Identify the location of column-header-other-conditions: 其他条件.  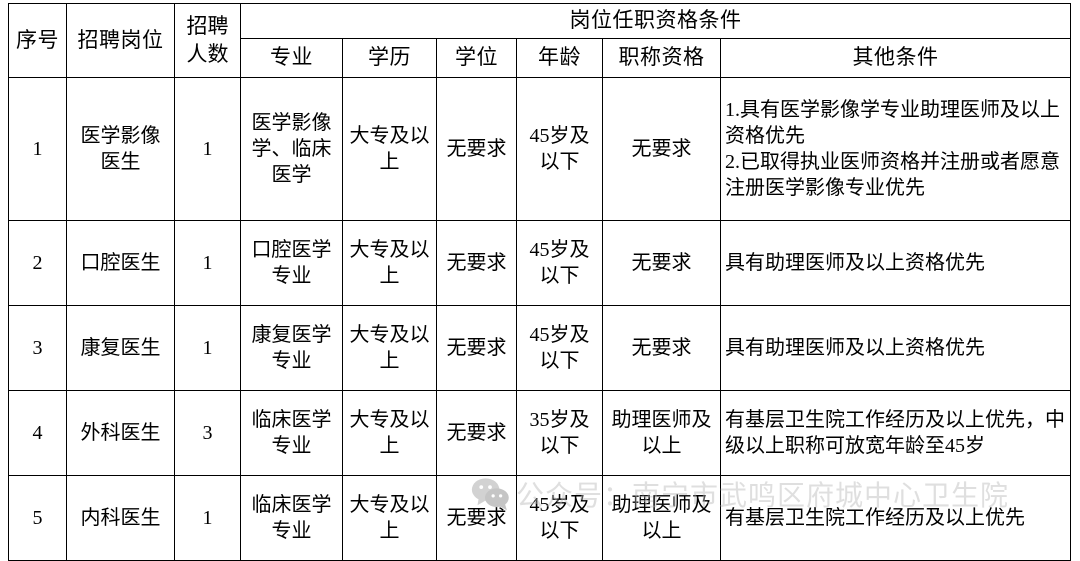
(895, 58).